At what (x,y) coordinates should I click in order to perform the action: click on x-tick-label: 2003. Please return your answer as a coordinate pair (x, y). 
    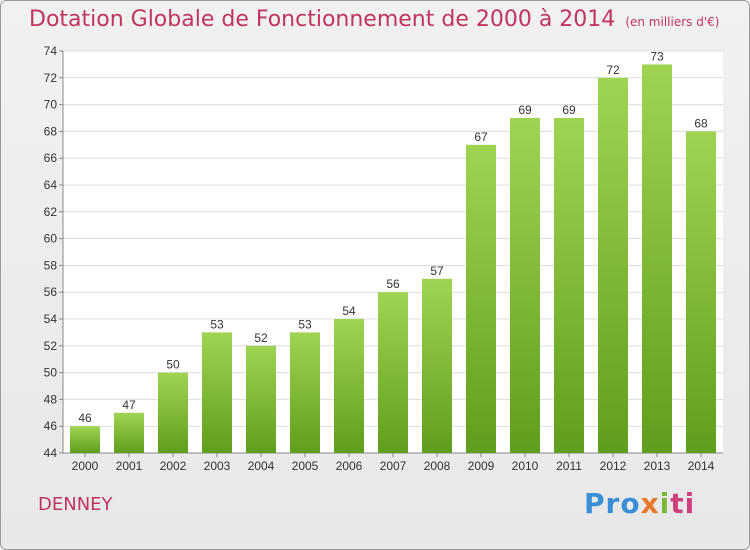
    Looking at the image, I should click on (217, 466).